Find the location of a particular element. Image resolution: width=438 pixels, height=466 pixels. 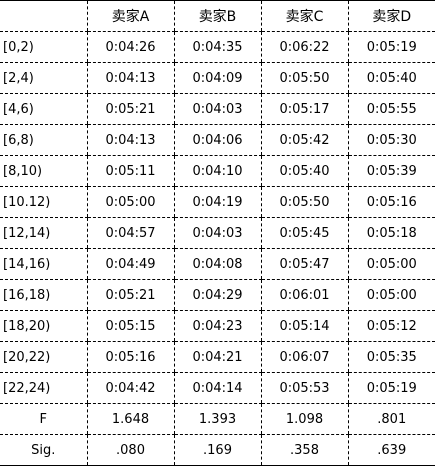

table-cell: 0:04:26 is located at coordinates (130, 47).